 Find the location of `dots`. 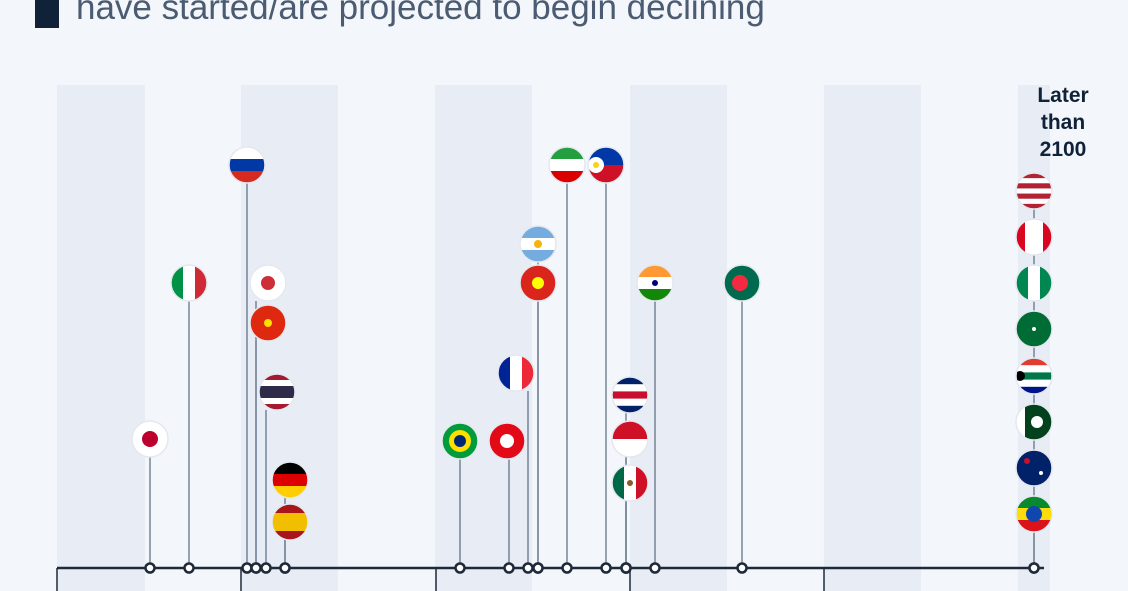

dots is located at coordinates (592, 568).